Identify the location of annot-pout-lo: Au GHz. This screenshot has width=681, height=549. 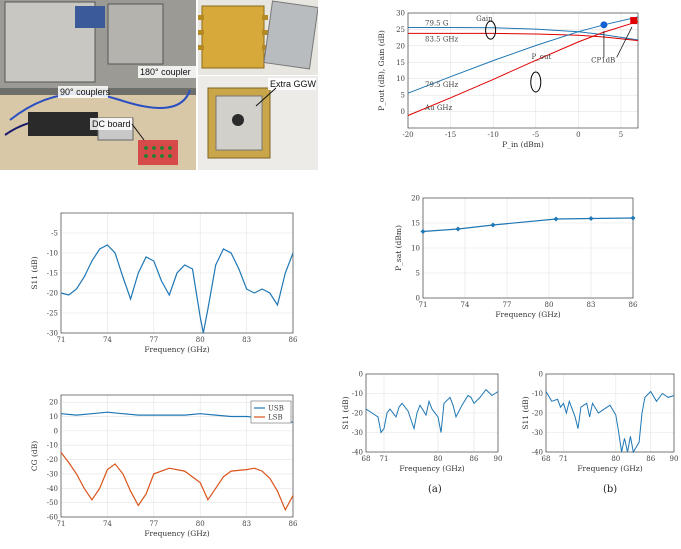
(438, 108).